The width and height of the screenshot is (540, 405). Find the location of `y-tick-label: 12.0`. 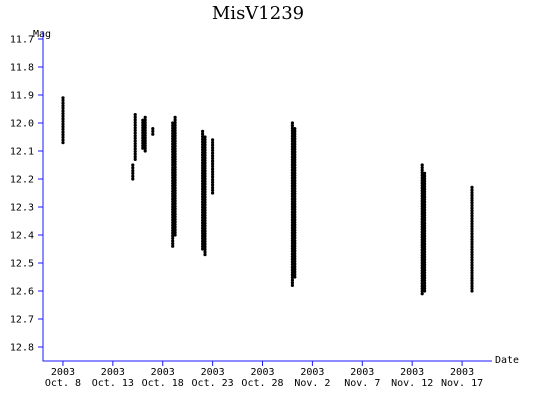

y-tick-label: 12.0 is located at coordinates (22, 124).